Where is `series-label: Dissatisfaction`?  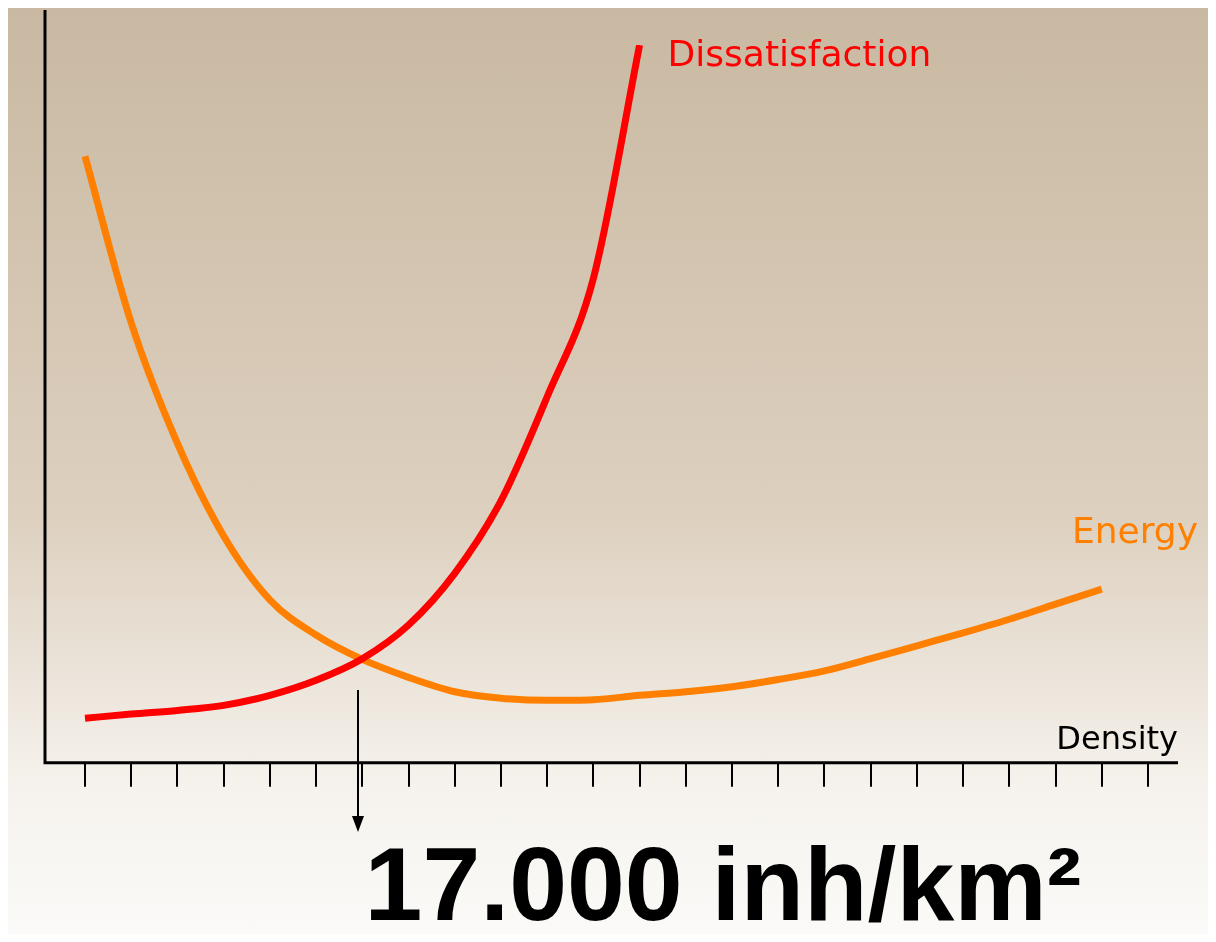 series-label: Dissatisfaction is located at coordinates (799, 54).